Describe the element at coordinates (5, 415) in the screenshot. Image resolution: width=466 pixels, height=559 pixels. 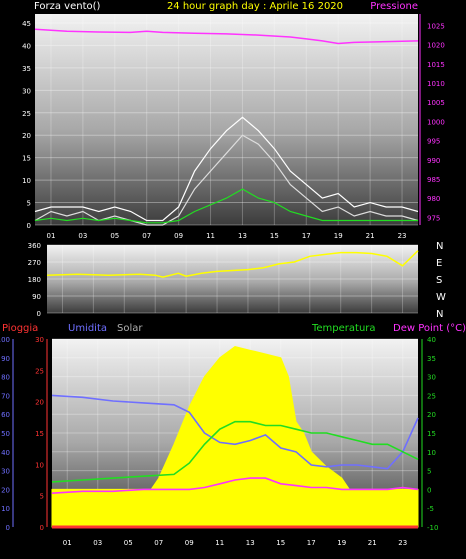
I see `humidity-tick-label: 60` at that location.